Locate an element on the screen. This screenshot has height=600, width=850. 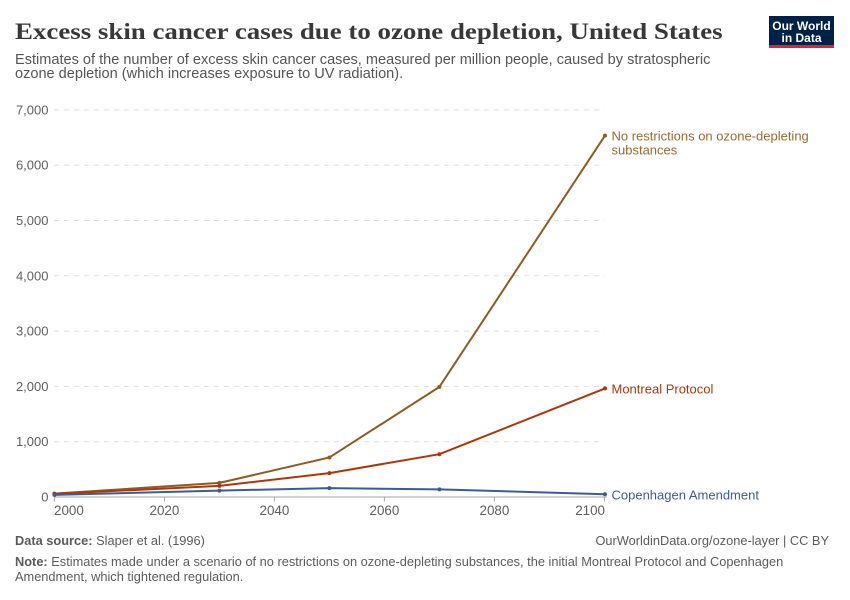
svg-text: Montreal Protocol is located at coordinates (663, 389).